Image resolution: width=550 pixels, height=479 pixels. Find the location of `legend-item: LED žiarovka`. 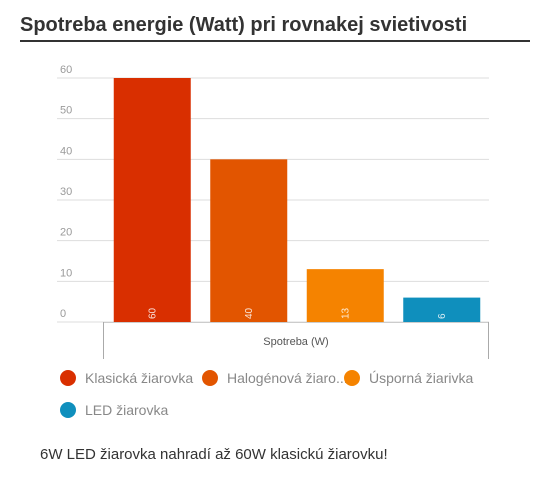

legend-item: LED žiarovka is located at coordinates (114, 410).